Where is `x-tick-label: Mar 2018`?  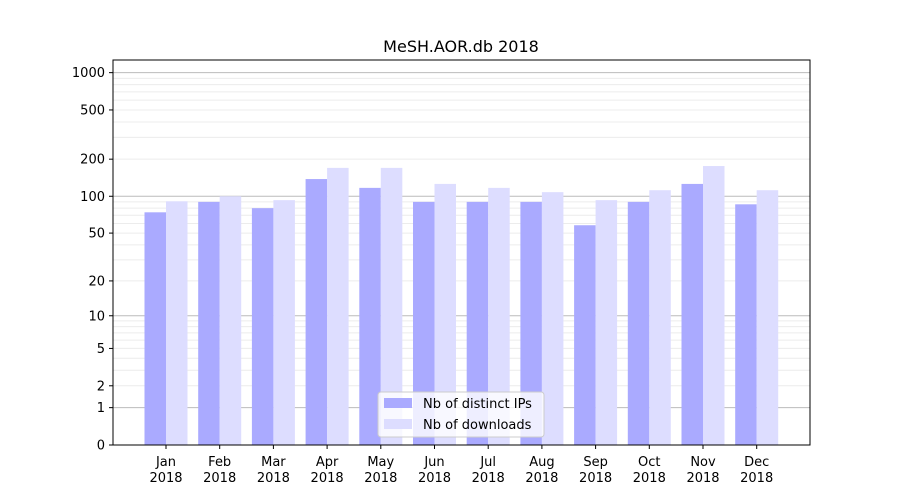
x-tick-label: Mar 2018 is located at coordinates (273, 470).